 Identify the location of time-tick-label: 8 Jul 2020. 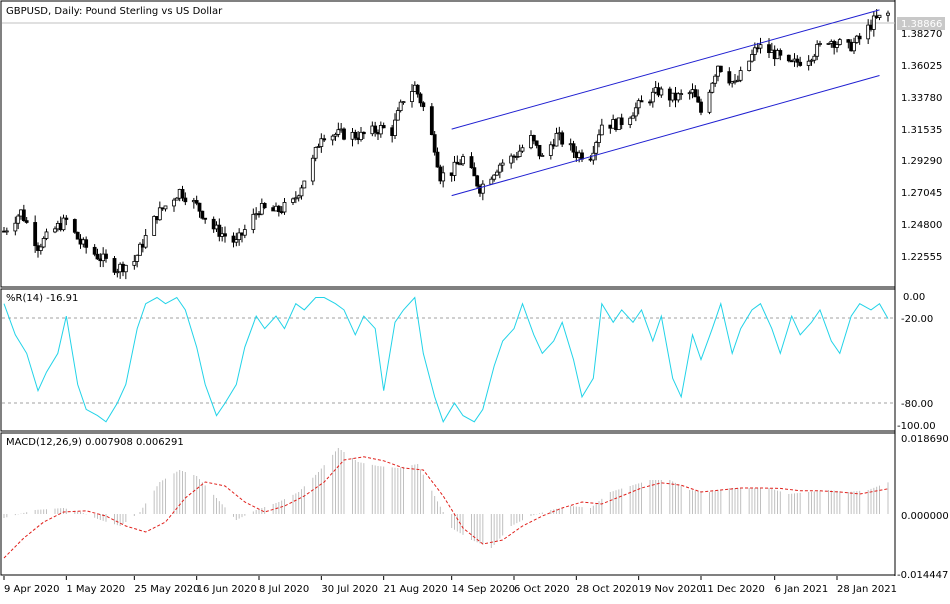
(284, 589).